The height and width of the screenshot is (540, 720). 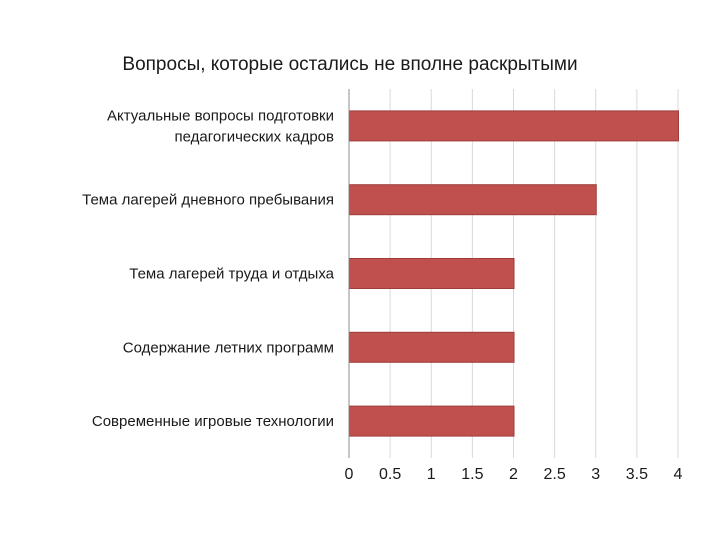 What do you see at coordinates (472, 474) in the screenshot?
I see `x-tick-label: 1.5` at bounding box center [472, 474].